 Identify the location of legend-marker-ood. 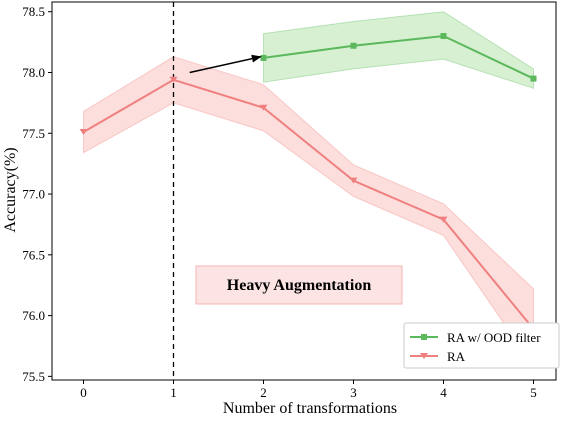
(424, 337).